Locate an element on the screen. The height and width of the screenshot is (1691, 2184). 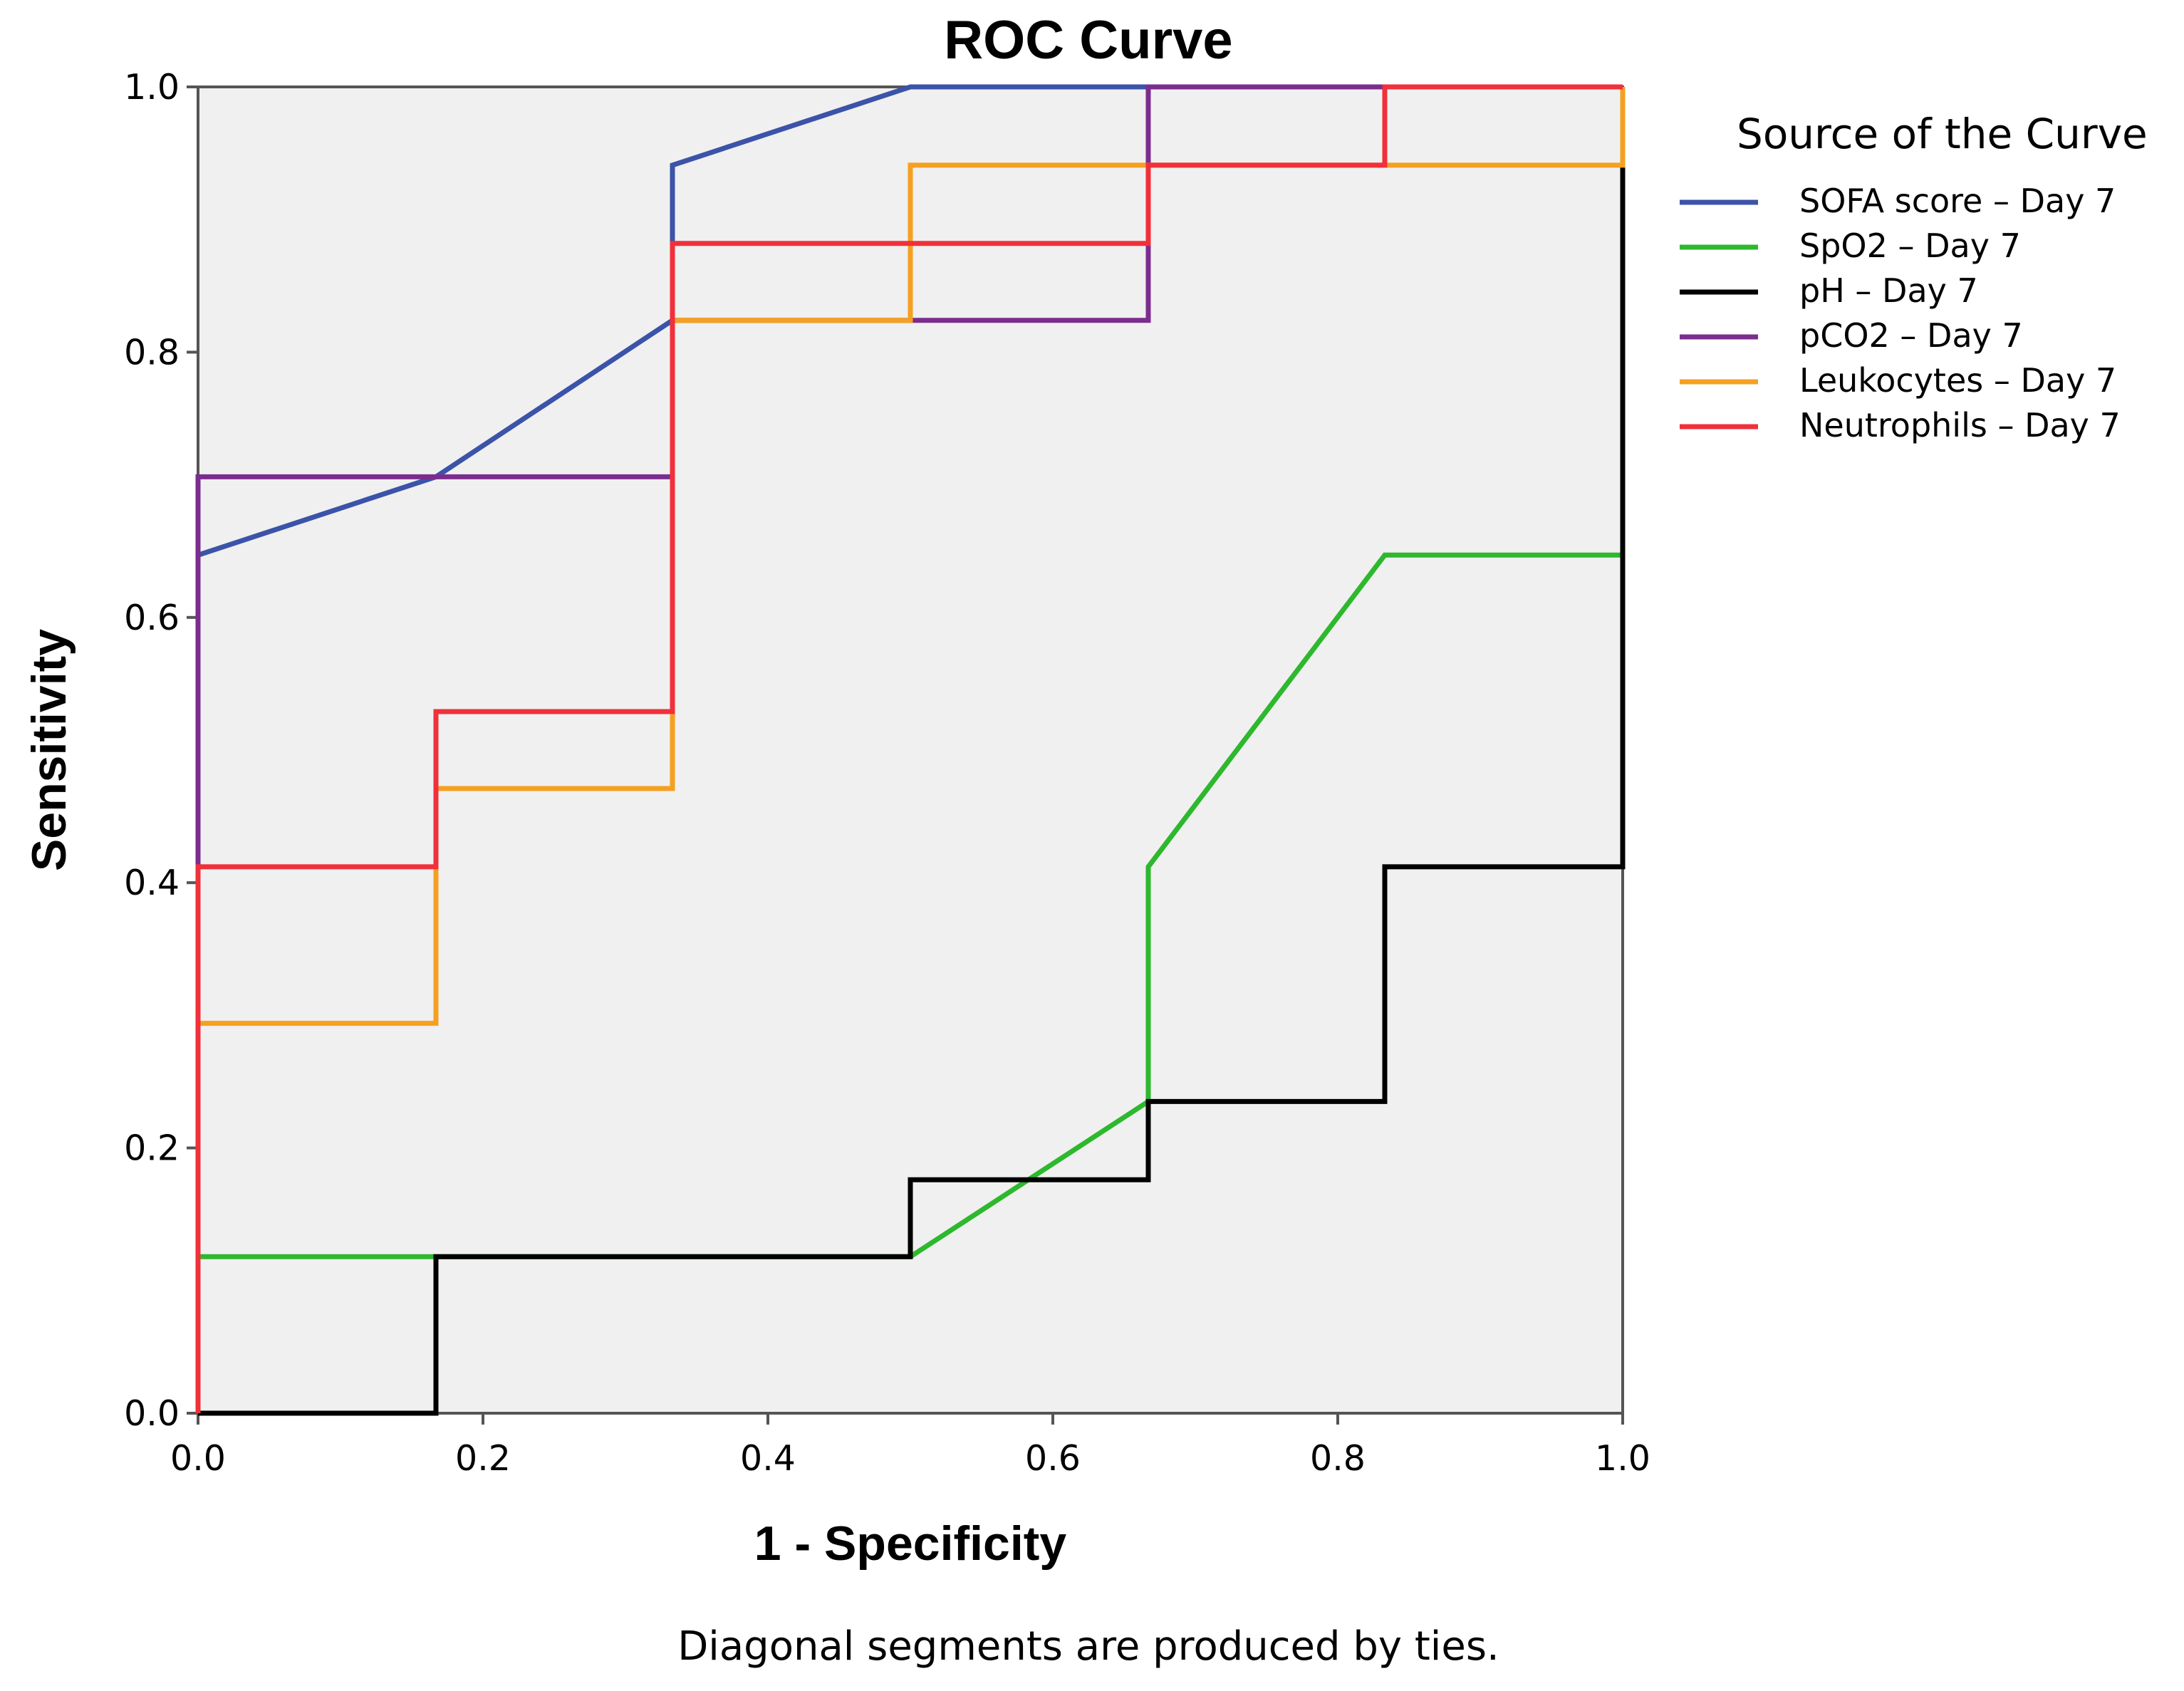
x-axis-label: 1 - Specificity is located at coordinates (910, 1543).